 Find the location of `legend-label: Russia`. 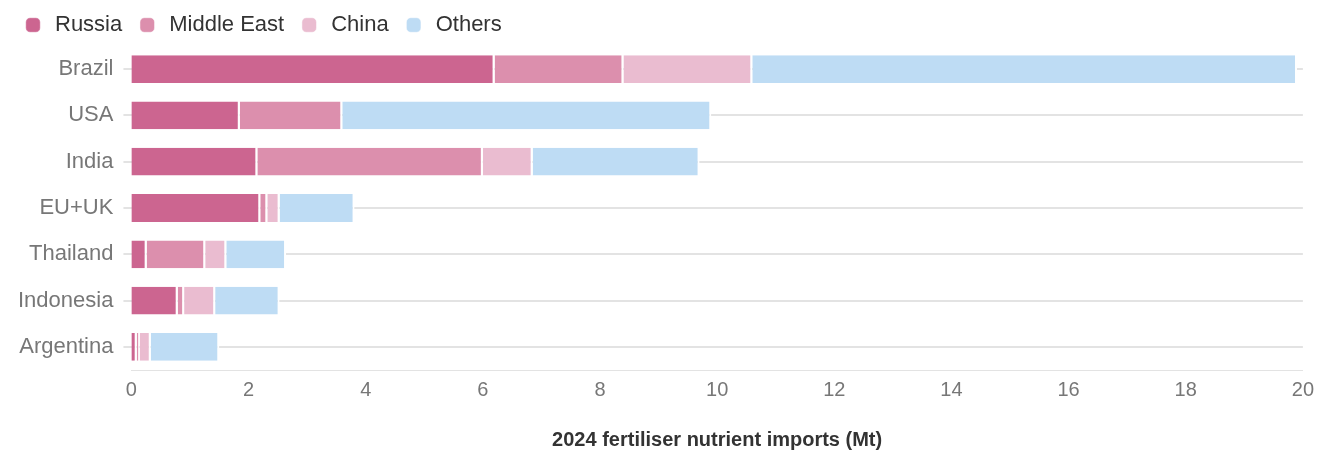

legend-label: Russia is located at coordinates (89, 24).